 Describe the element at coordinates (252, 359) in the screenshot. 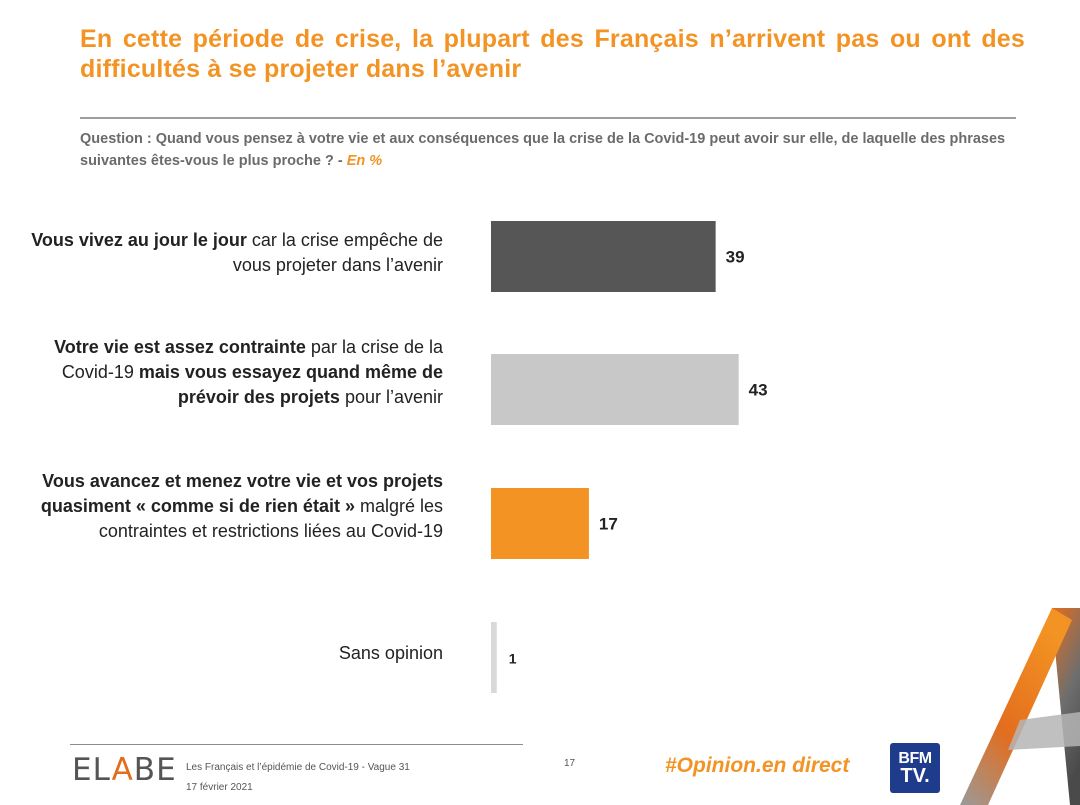

I see `category-label-2-normal-a: par la crise de la Covid-19` at that location.